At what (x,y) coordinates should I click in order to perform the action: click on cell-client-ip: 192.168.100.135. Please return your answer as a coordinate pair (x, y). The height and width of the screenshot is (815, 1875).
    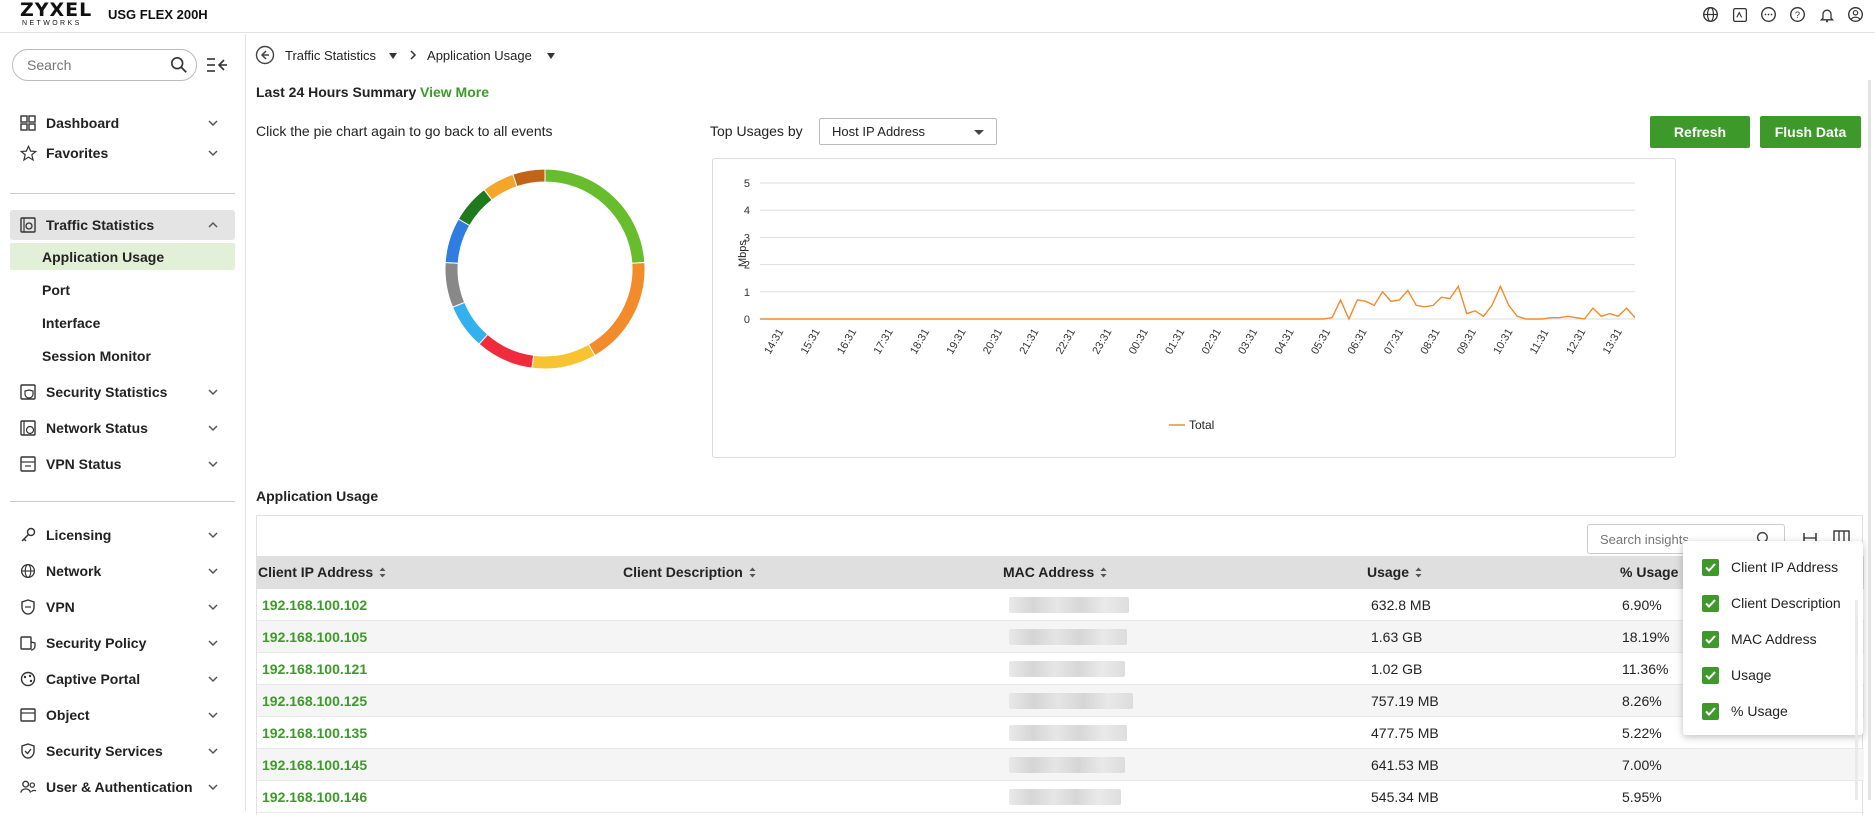
    Looking at the image, I should click on (315, 733).